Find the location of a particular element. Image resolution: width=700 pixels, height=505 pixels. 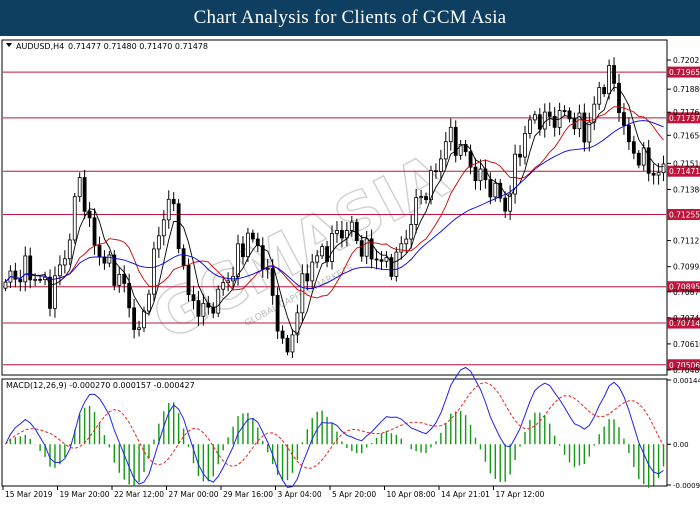

dropdown-triangle-icon is located at coordinates (9, 45).